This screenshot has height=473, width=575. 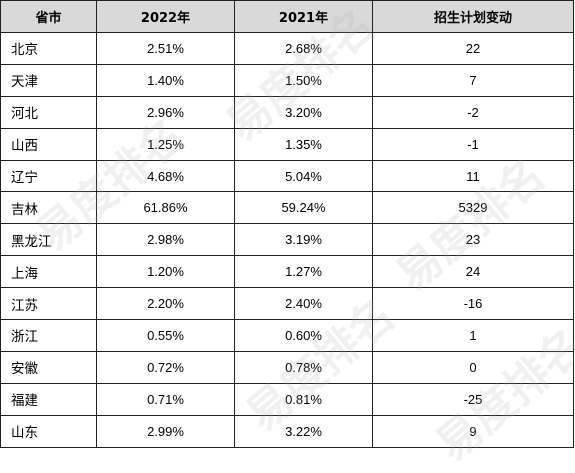 I want to click on change-cell: -2, so click(x=473, y=112).